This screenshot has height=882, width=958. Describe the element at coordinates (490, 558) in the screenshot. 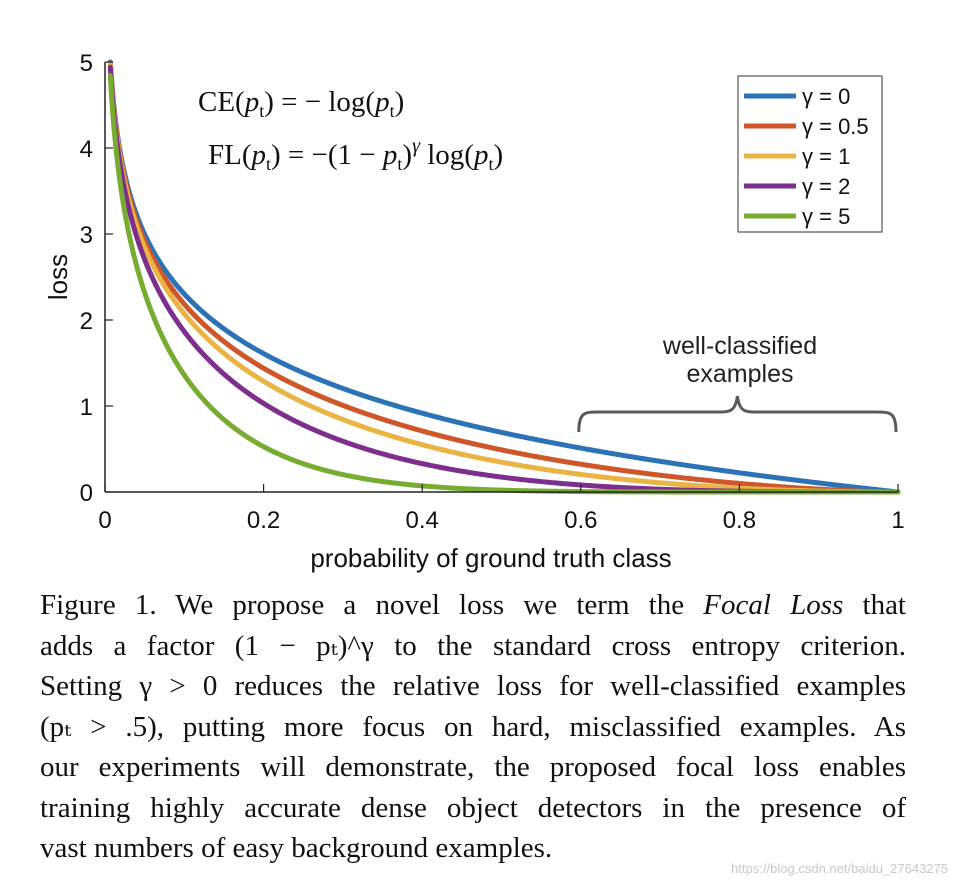

I see `x-axis-label: probability of ground truth class` at that location.